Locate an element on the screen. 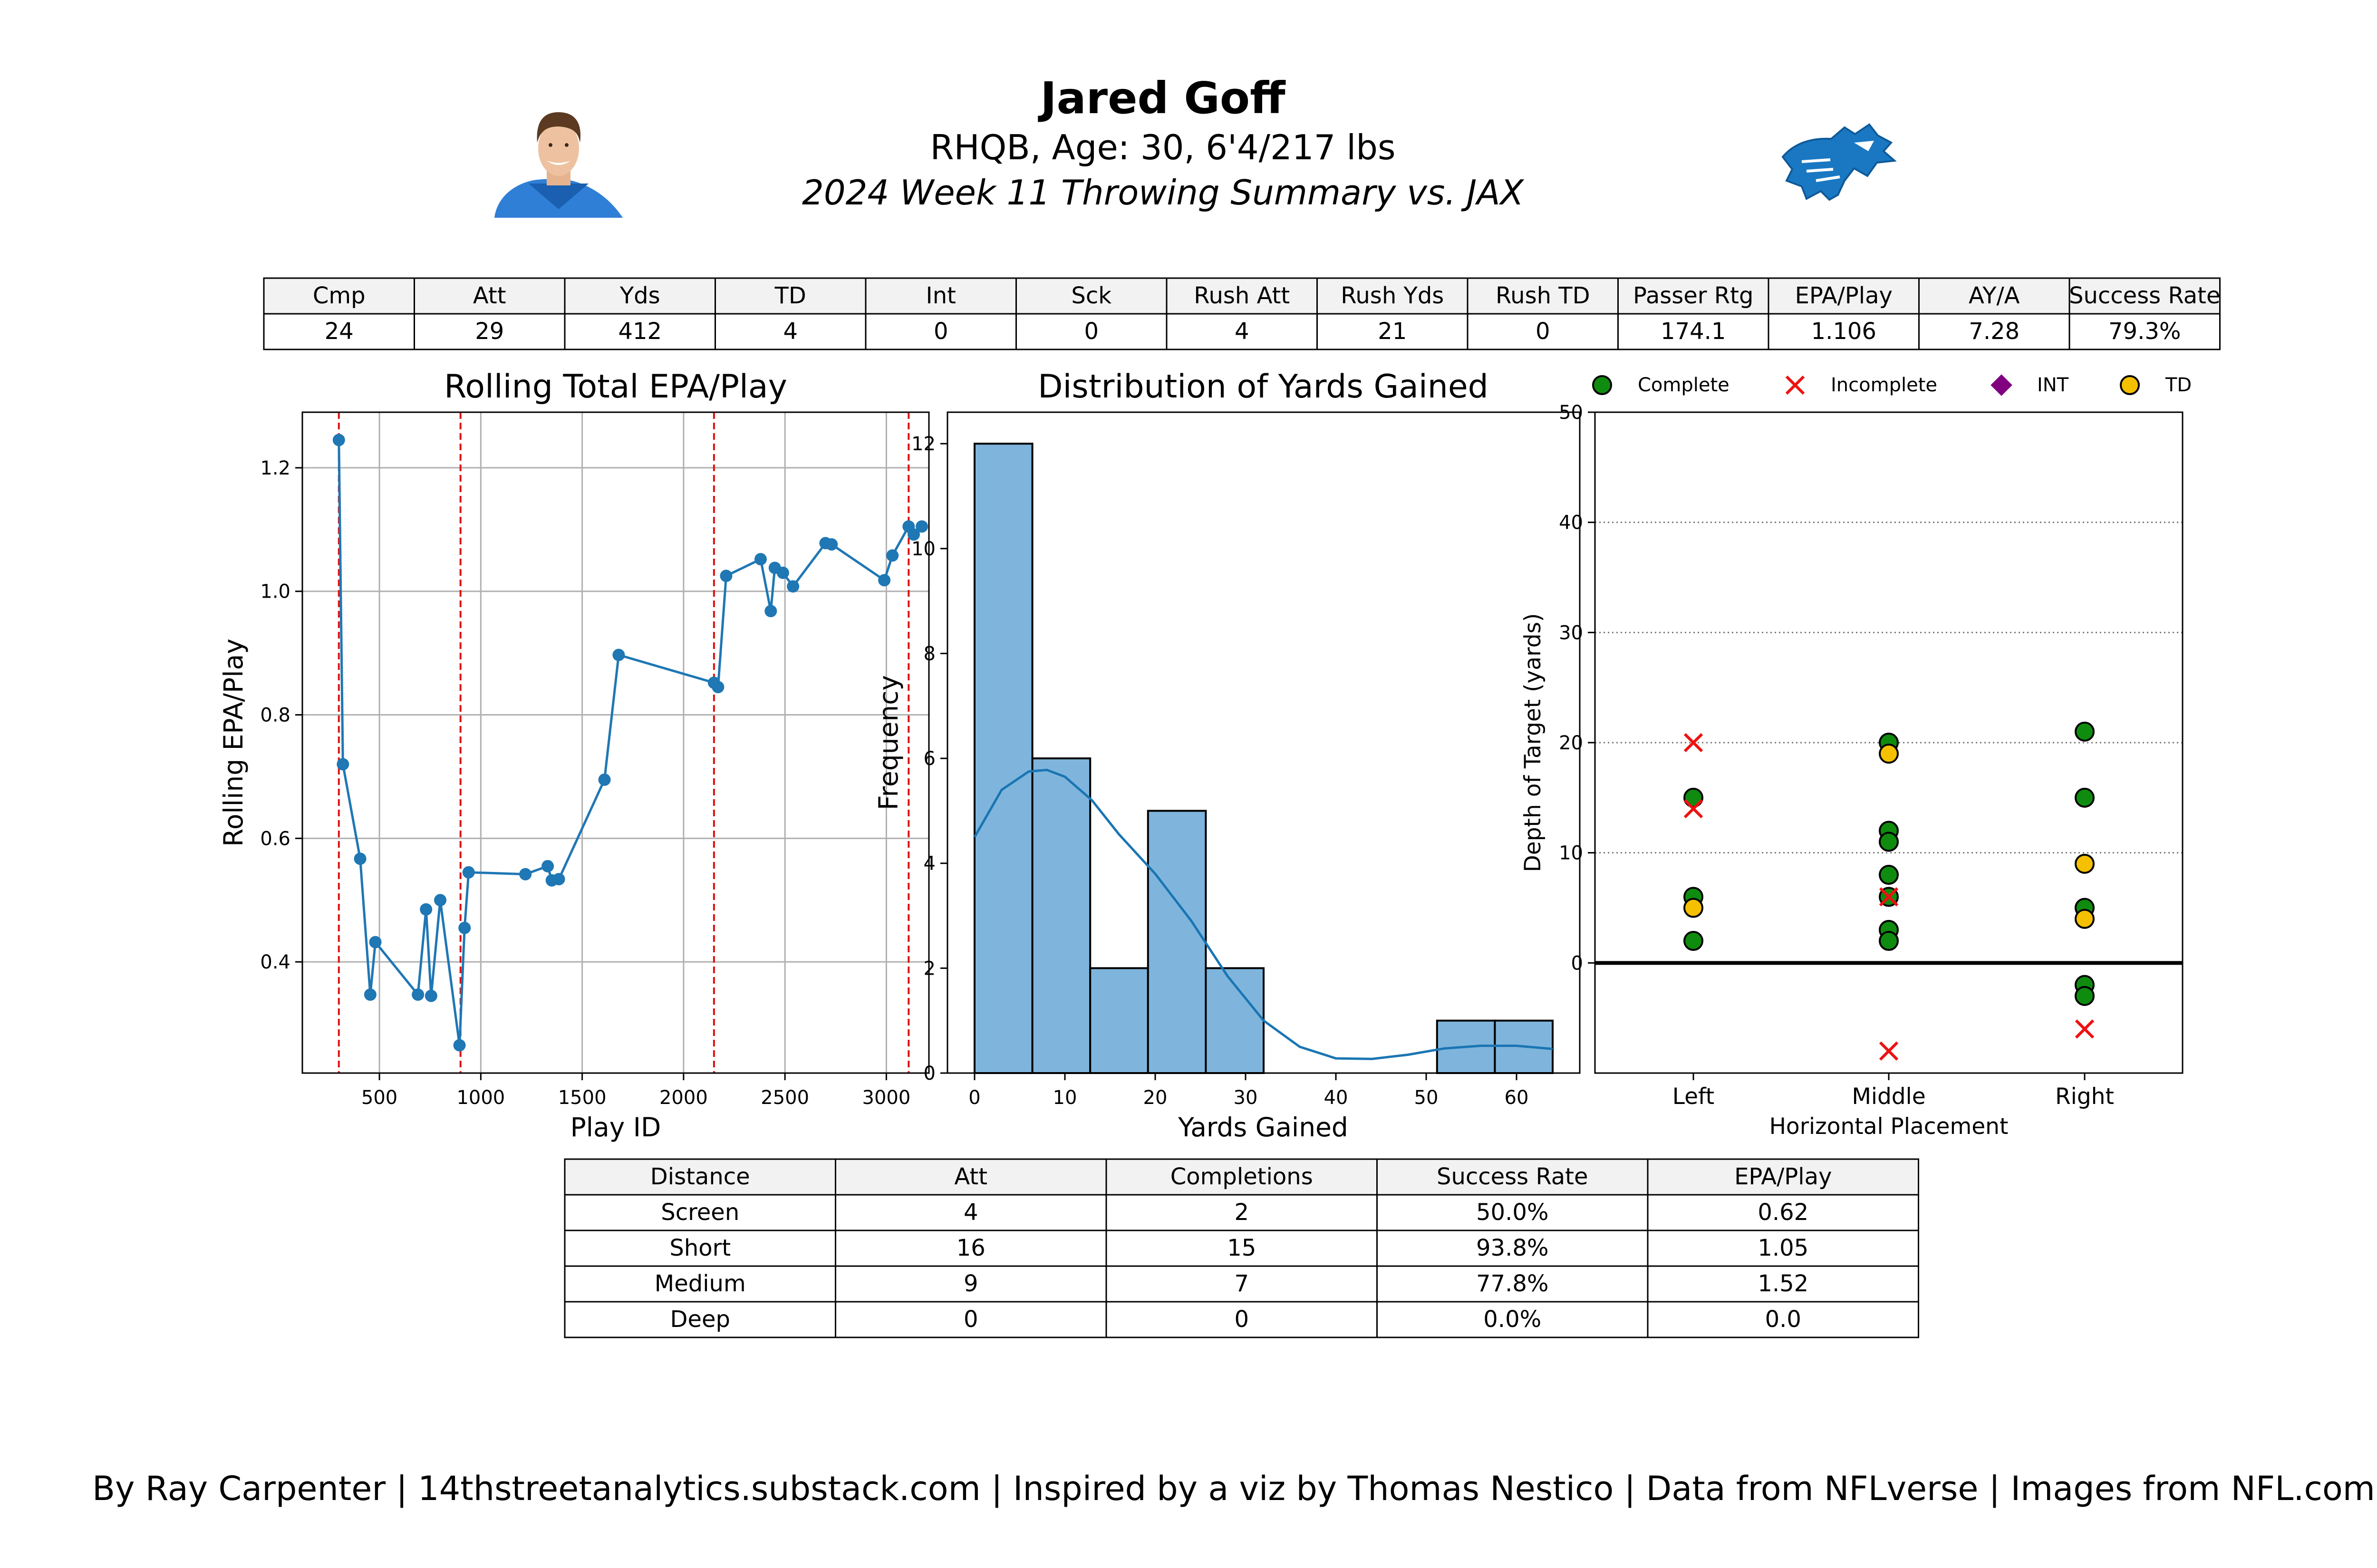 This screenshot has width=2377, height=1568. legend-label: TD is located at coordinates (2178, 385).